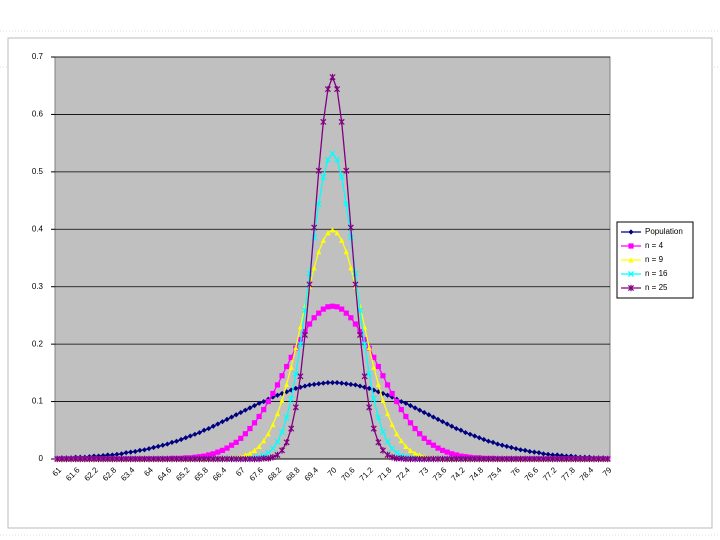 The width and height of the screenshot is (720, 540). Describe the element at coordinates (656, 287) in the screenshot. I see `legend-label: n = 25` at that location.